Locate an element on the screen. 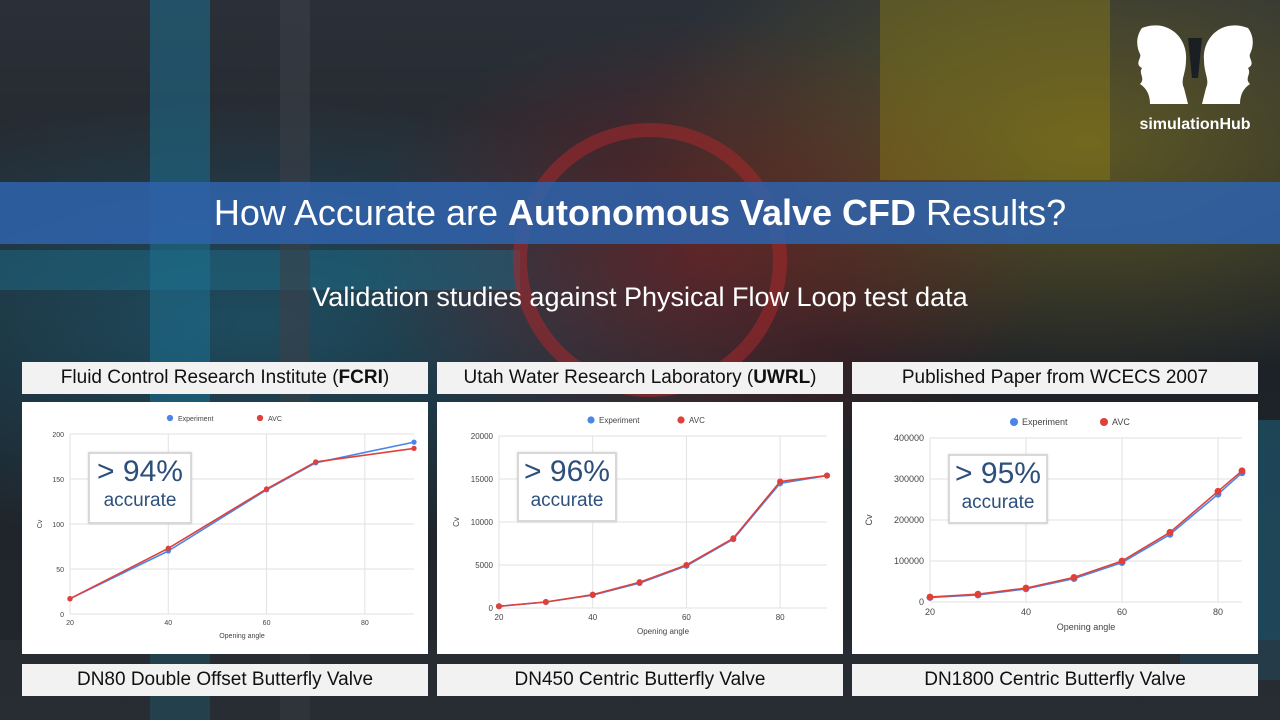  accuracy-badge-3: > 95% accurate is located at coordinates (998, 489).